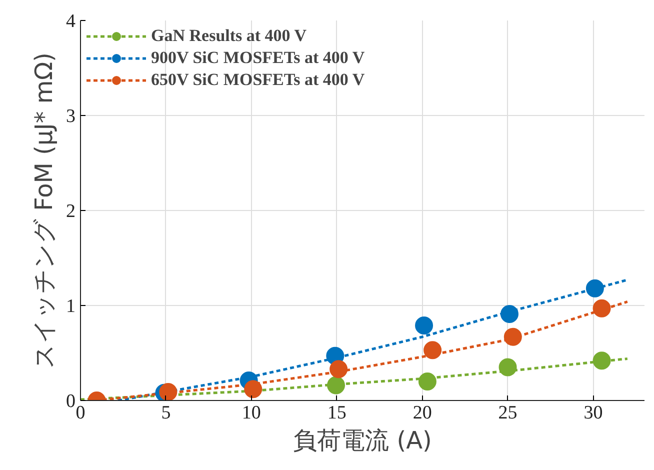  What do you see at coordinates (166, 413) in the screenshot?
I see `x-tick-label: 5` at bounding box center [166, 413].